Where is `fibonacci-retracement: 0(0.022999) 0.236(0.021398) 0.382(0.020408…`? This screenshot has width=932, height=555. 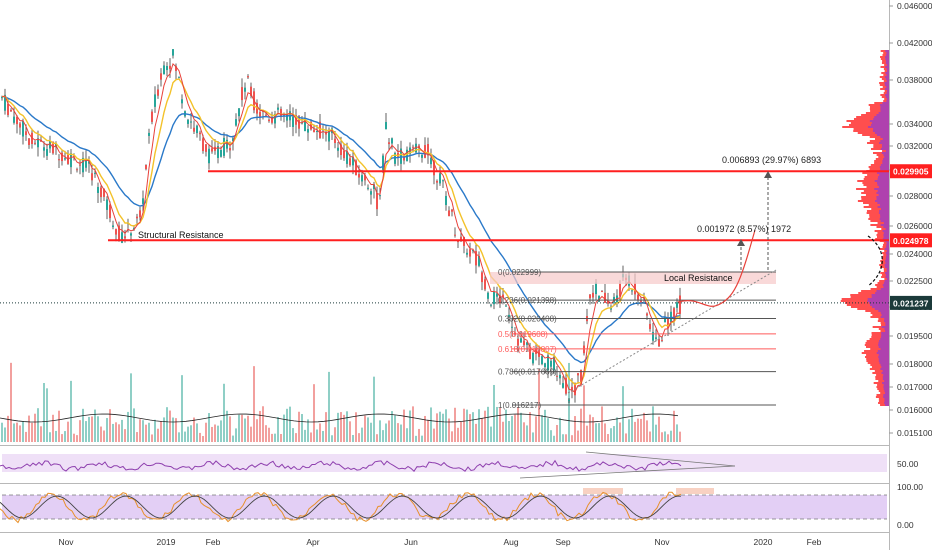 fibonacci-retracement: 0(0.022999) 0.236(0.021398) 0.382(0.020408… is located at coordinates (637, 339).